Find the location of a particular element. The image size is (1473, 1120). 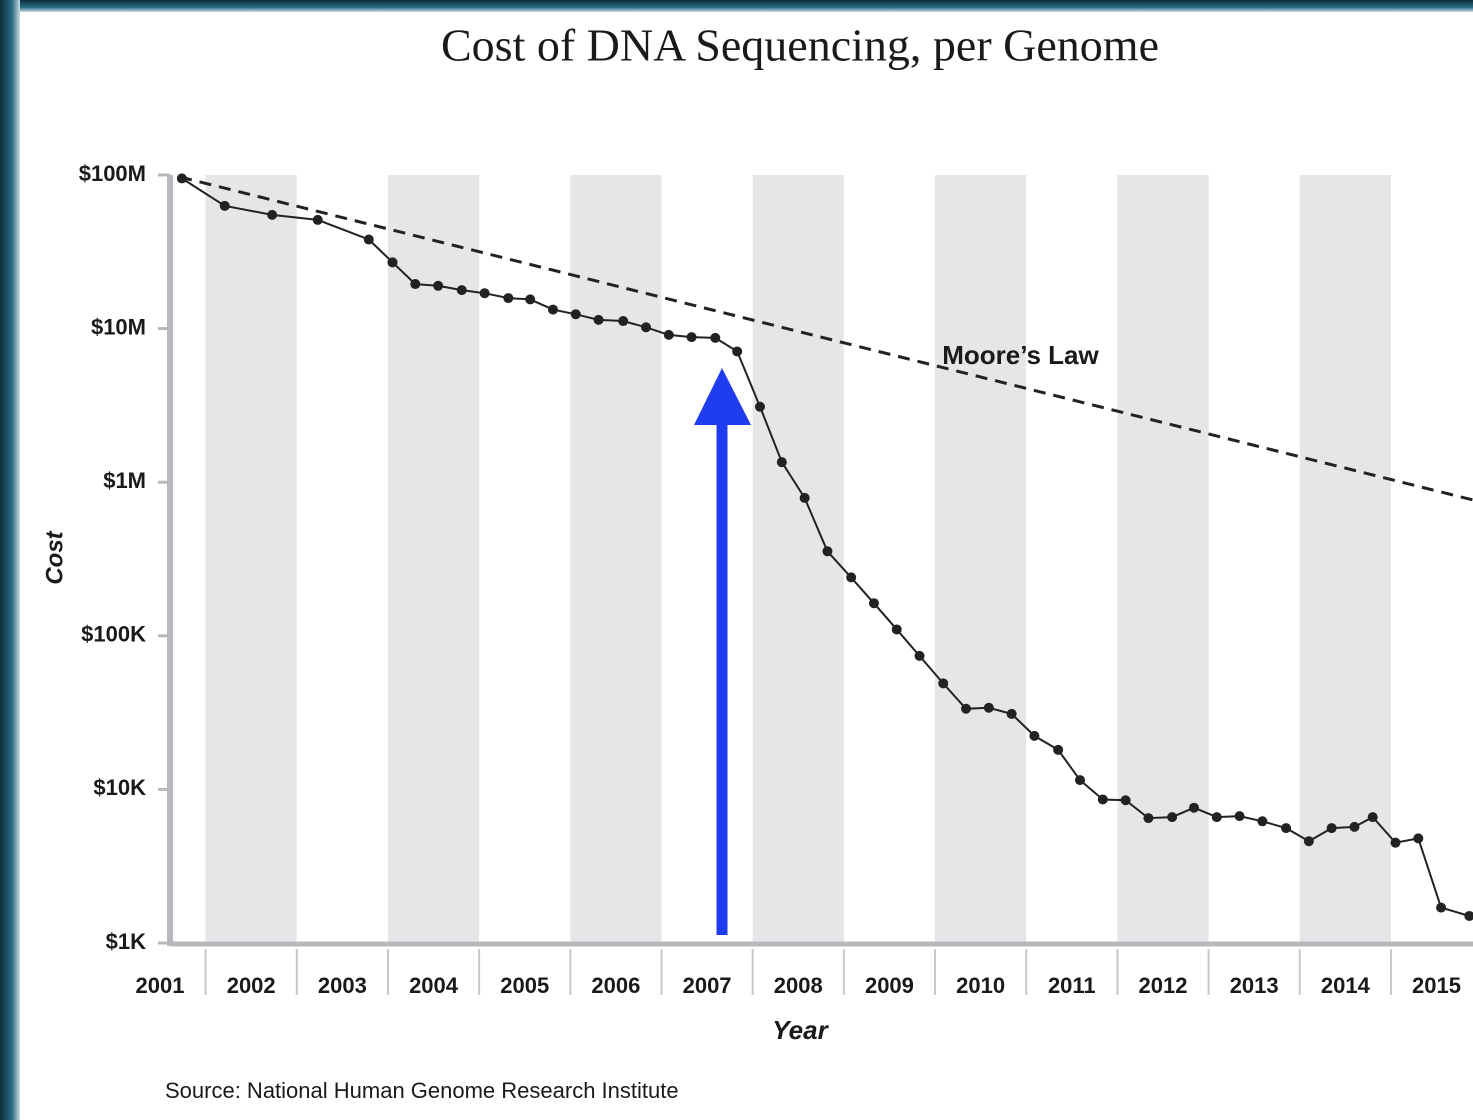

y-tick-label: $1K is located at coordinates (126, 941).